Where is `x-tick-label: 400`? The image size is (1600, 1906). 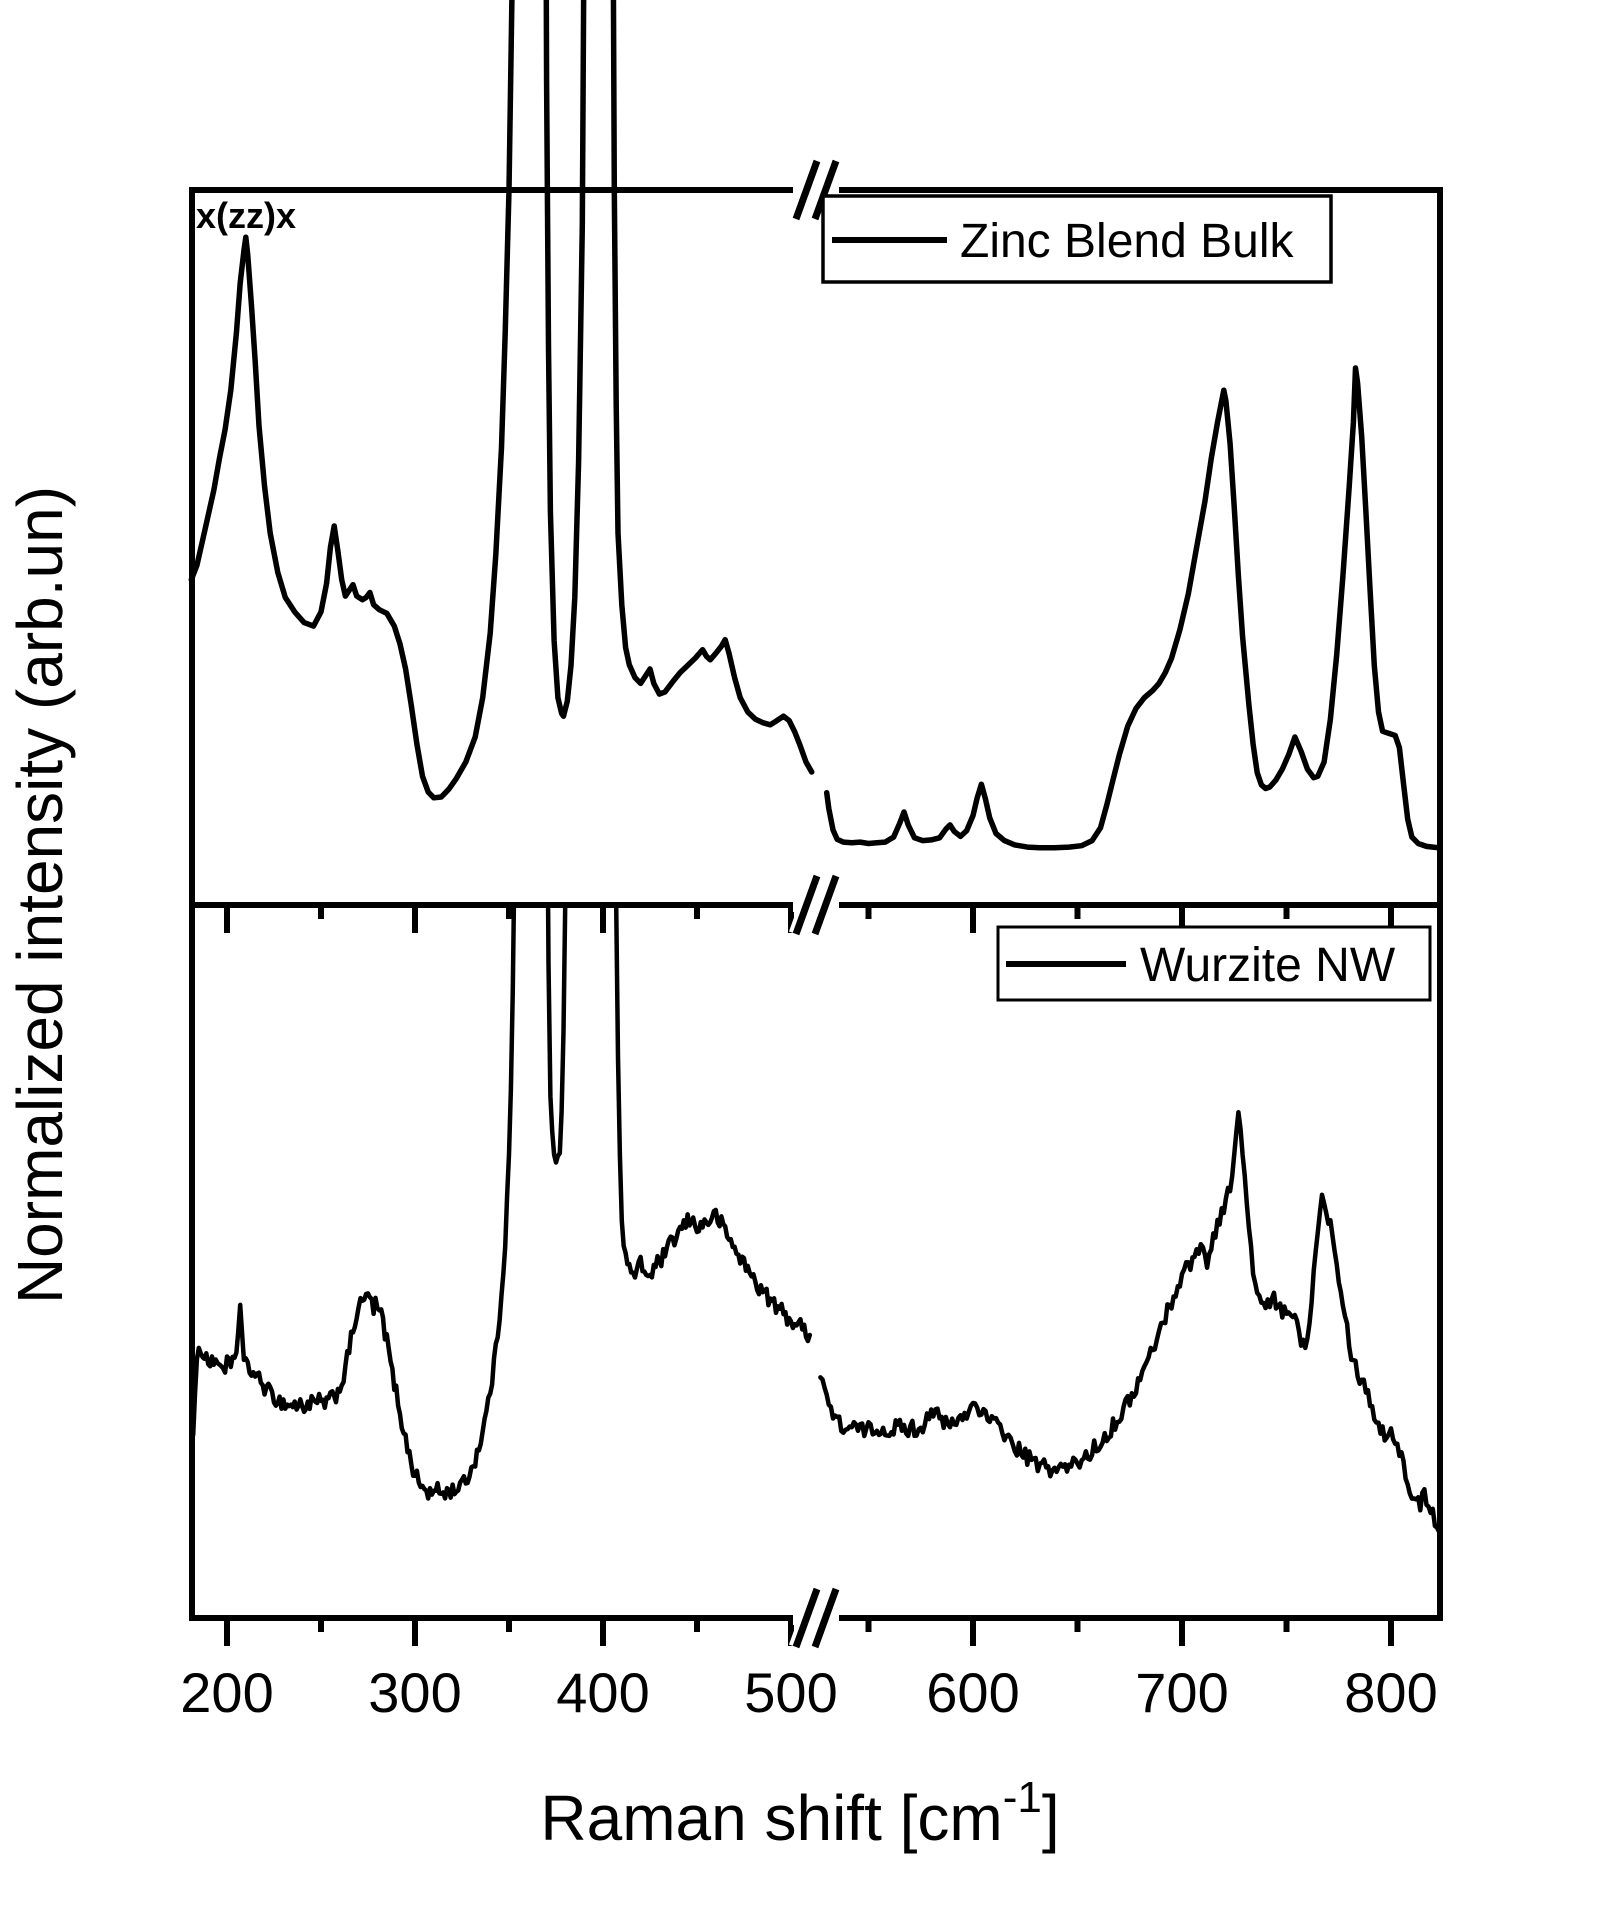 x-tick-label: 400 is located at coordinates (602, 1692).